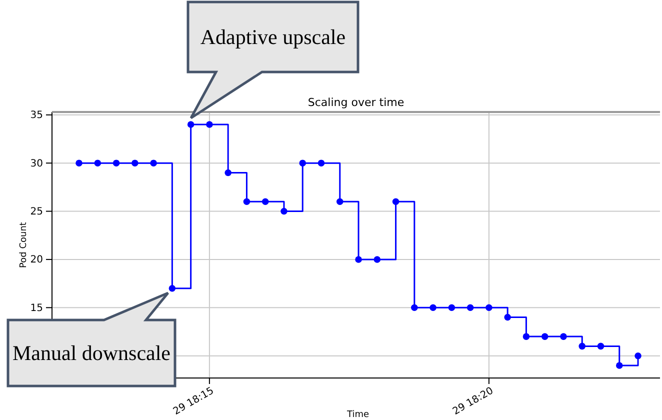  What do you see at coordinates (36, 164) in the screenshot?
I see `y-tick-label: 30` at bounding box center [36, 164].